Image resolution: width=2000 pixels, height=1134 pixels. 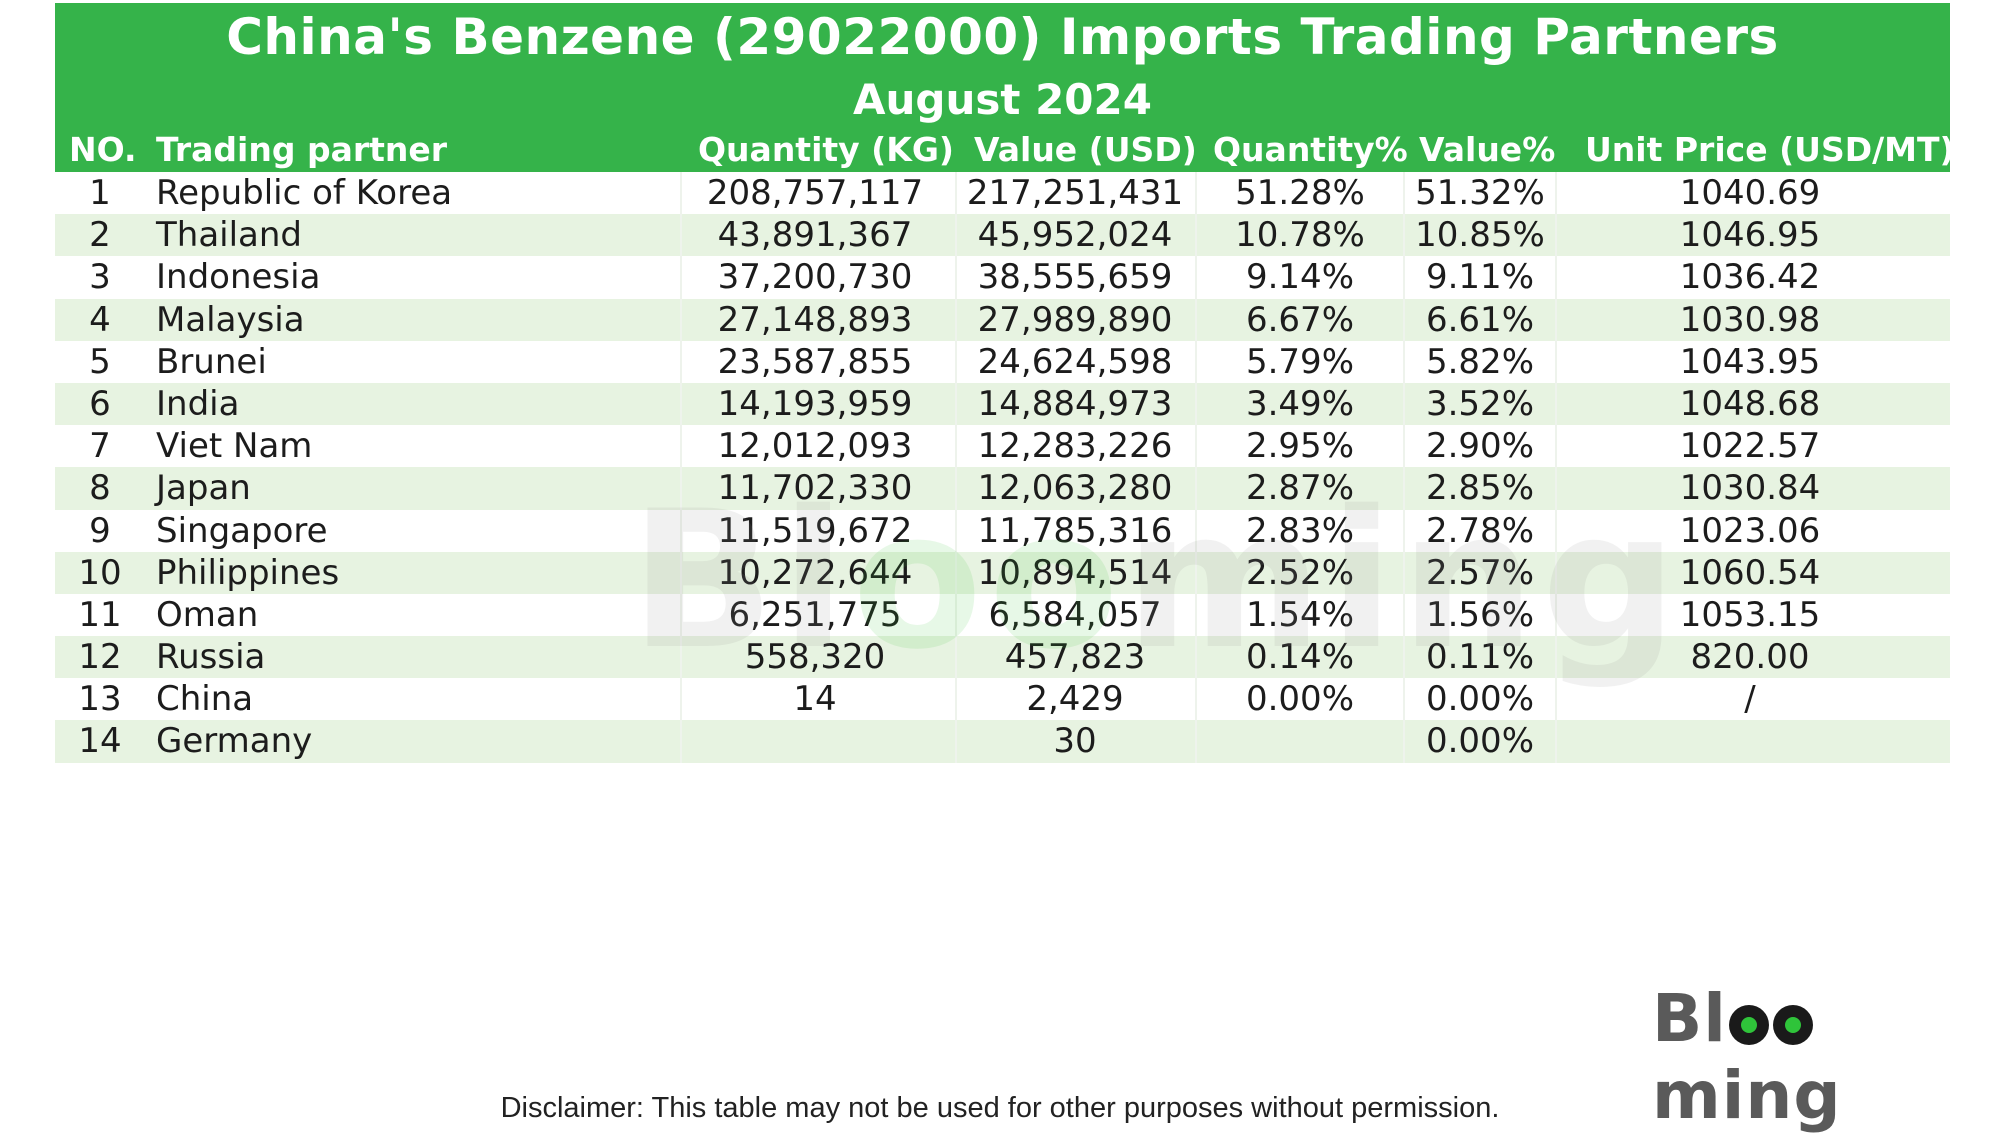 I want to click on cell-unit-price: 1030.84, so click(x=1750, y=488).